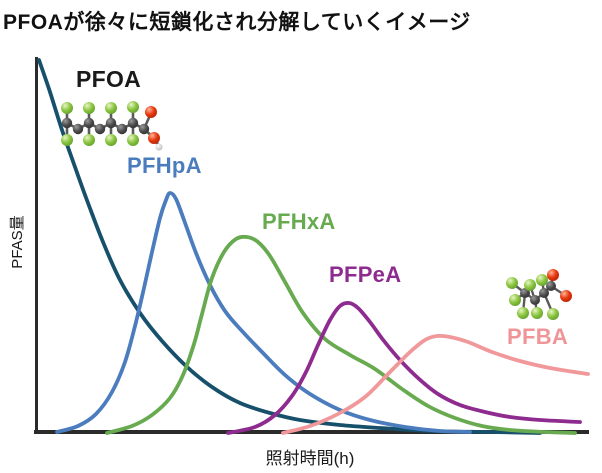 The width and height of the screenshot is (602, 473). Describe the element at coordinates (164, 165) in the screenshot. I see `series-label-pfhpa: PFHpA` at that location.